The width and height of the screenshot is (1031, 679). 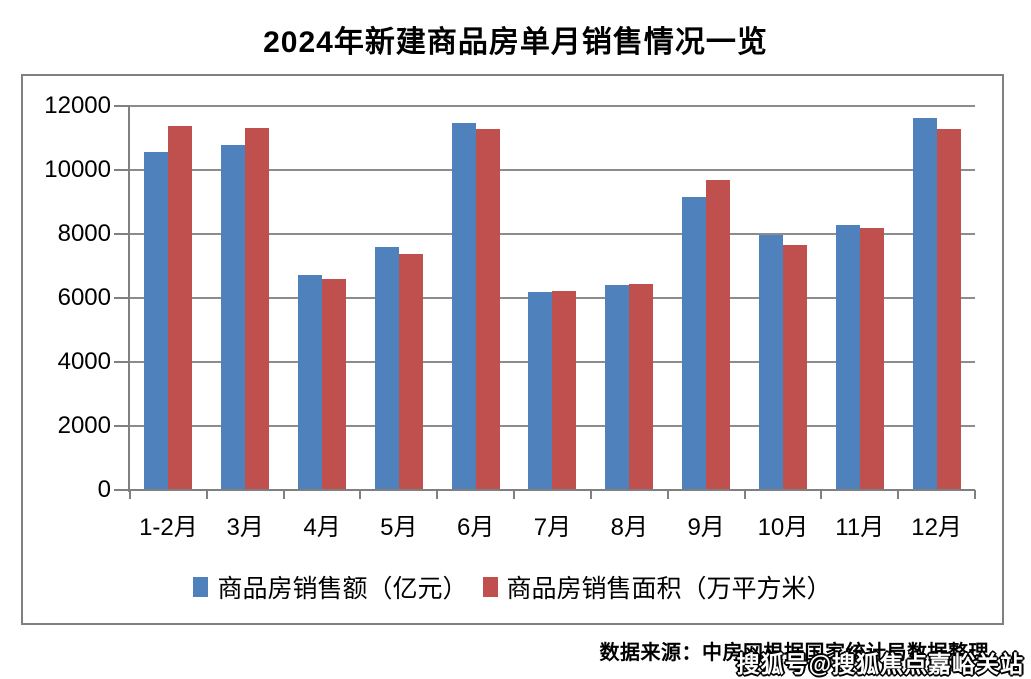 I want to click on legend-item: 商品房销售额（亿元）, so click(x=330, y=587).